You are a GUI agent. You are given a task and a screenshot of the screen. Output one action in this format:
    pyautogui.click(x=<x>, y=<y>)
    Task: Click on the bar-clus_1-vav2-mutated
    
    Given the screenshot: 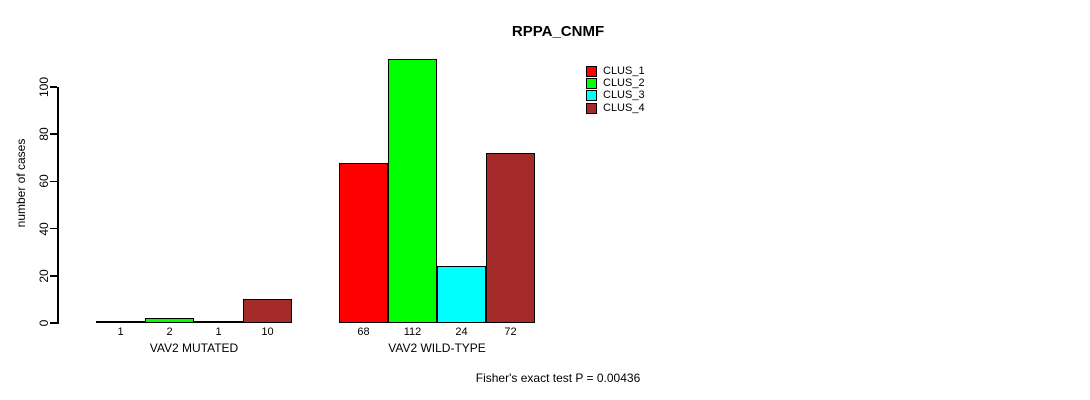 What is the action you would take?
    pyautogui.click(x=120, y=321)
    